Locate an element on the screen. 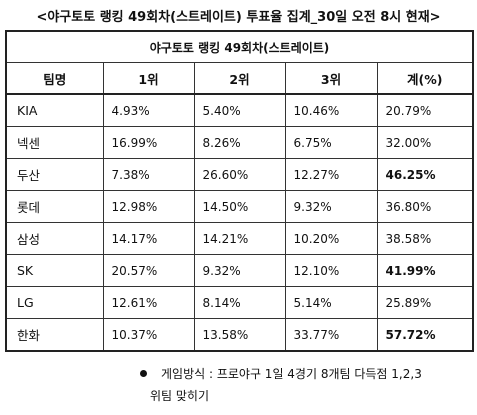 The width and height of the screenshot is (477, 415). header-team: 팀명 is located at coordinates (54, 78).